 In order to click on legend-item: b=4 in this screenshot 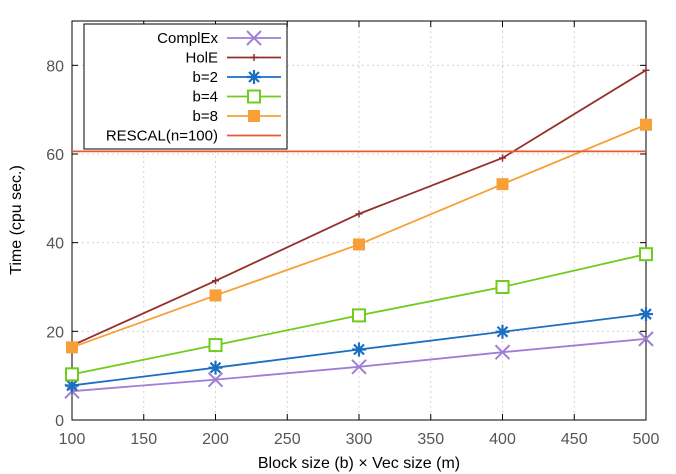, I will do `click(237, 97)`.